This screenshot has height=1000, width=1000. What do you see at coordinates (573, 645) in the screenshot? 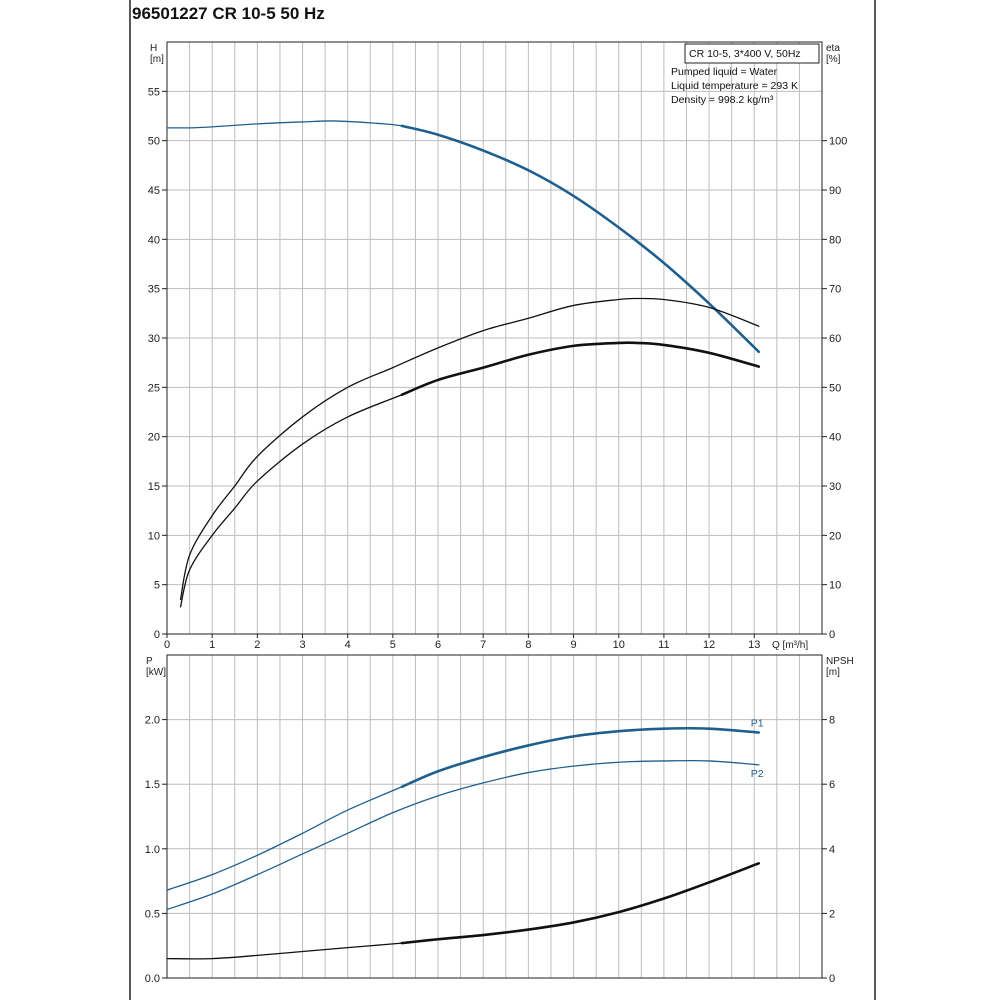
I see `x-tick-label: 9` at bounding box center [573, 645].